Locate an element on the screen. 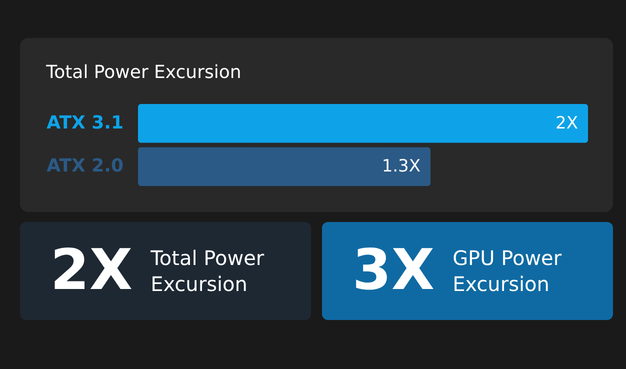  data-label: 2X is located at coordinates (567, 123).